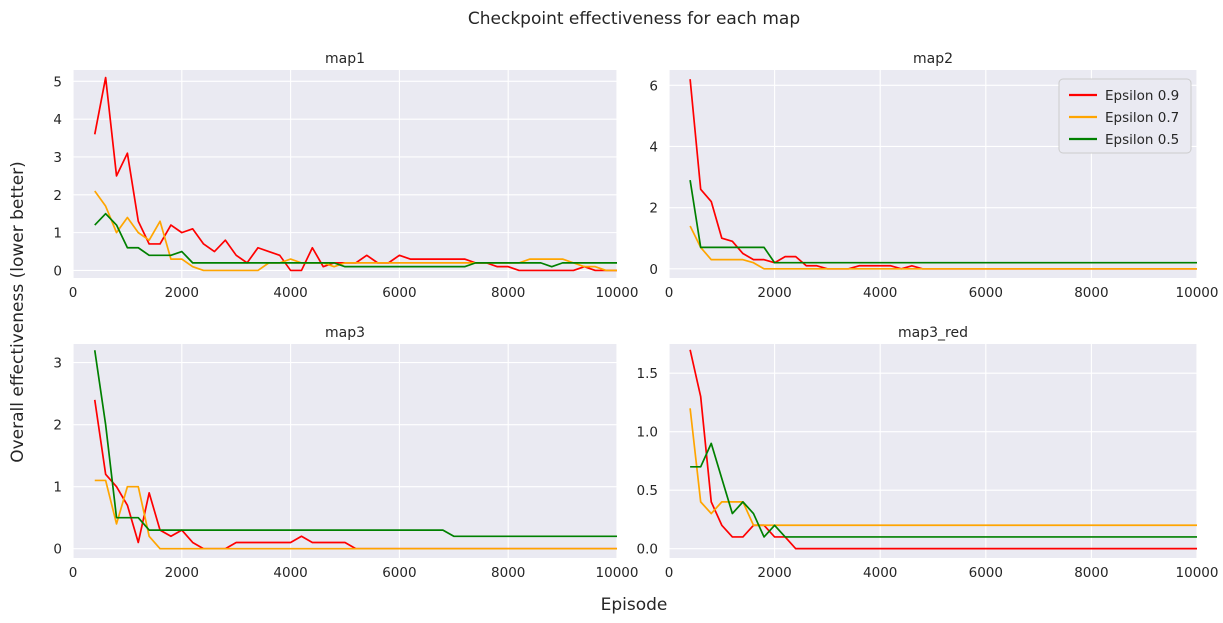 This screenshot has height=623, width=1223. I want to click on subplot-title: map3, so click(345, 333).